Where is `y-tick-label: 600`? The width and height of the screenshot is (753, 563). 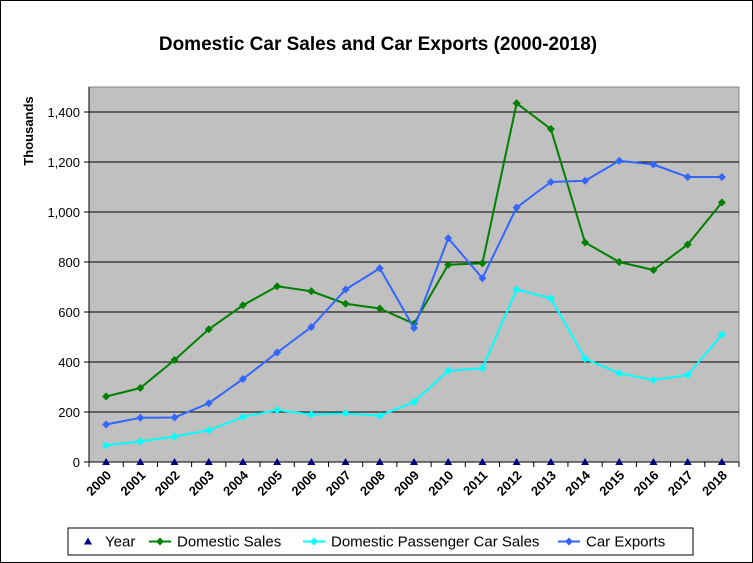
y-tick-label: 600 is located at coordinates (69, 312).